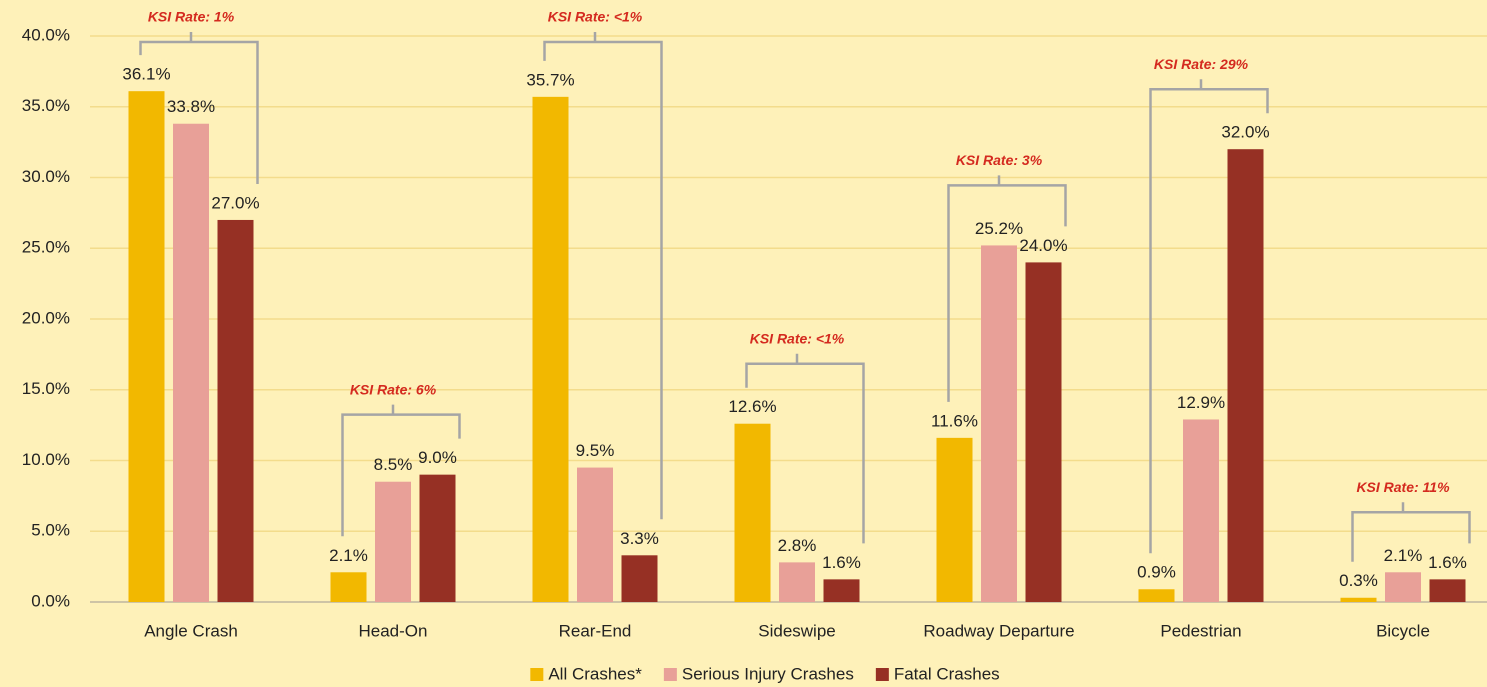  Describe the element at coordinates (768, 673) in the screenshot. I see `legend-label: Serious Injury Crashes` at that location.